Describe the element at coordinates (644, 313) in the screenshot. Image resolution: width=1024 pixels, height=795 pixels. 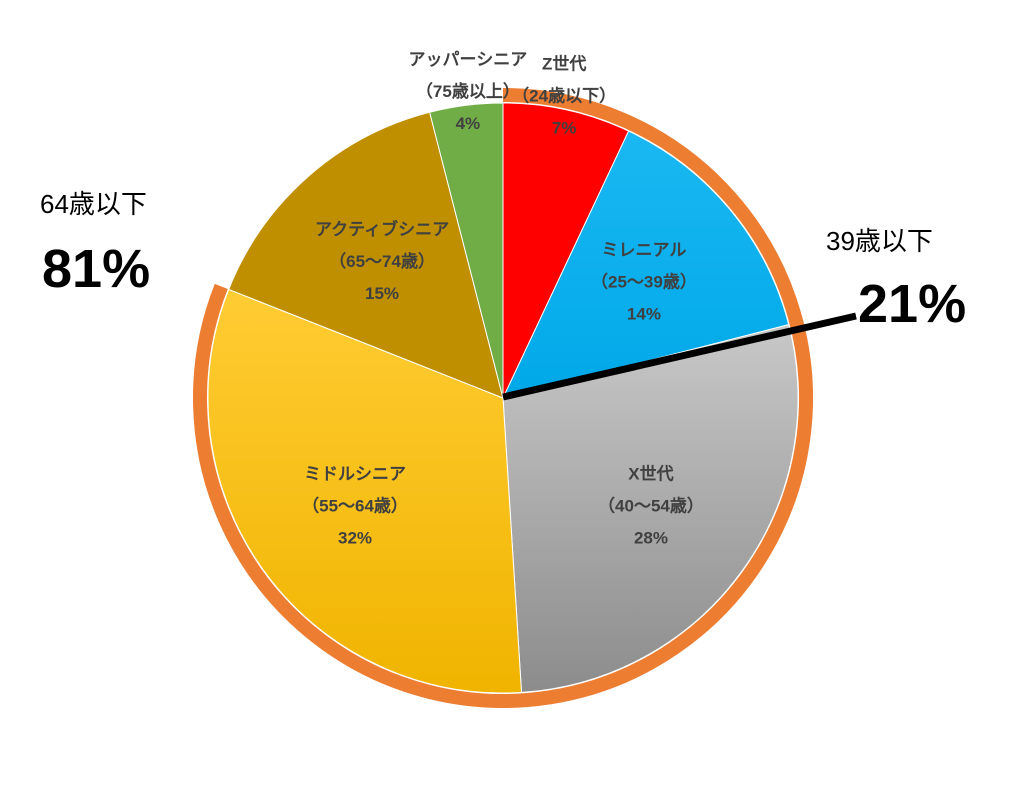
I see `slice-percent-label: 14%` at that location.